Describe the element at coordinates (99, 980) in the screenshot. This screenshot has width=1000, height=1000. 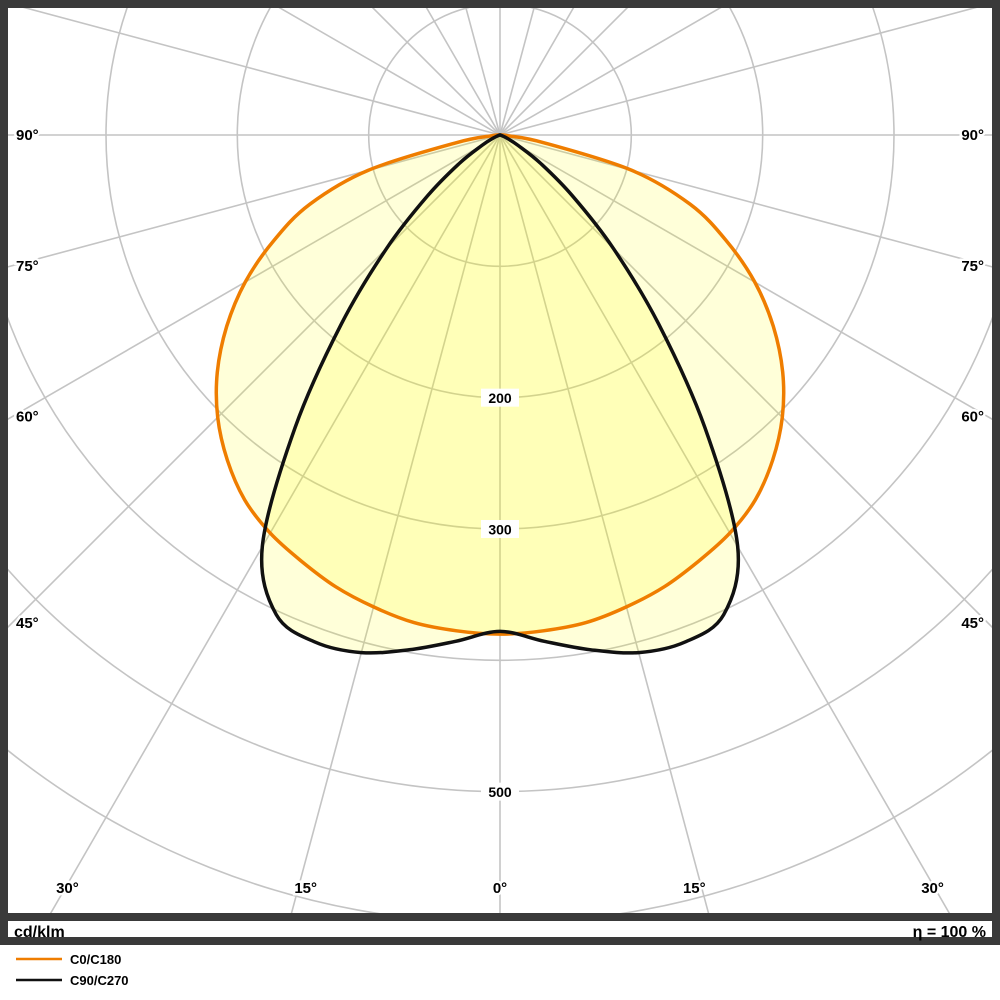
I see `legend-label-c90: C90/C270` at that location.